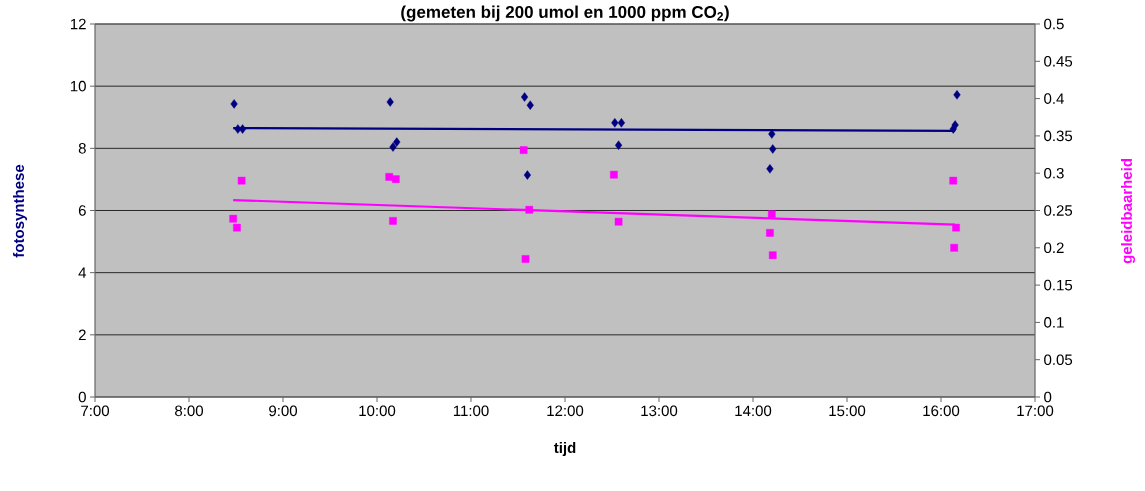  What do you see at coordinates (283, 411) in the screenshot?
I see `x-tick-label: 9:00` at bounding box center [283, 411].